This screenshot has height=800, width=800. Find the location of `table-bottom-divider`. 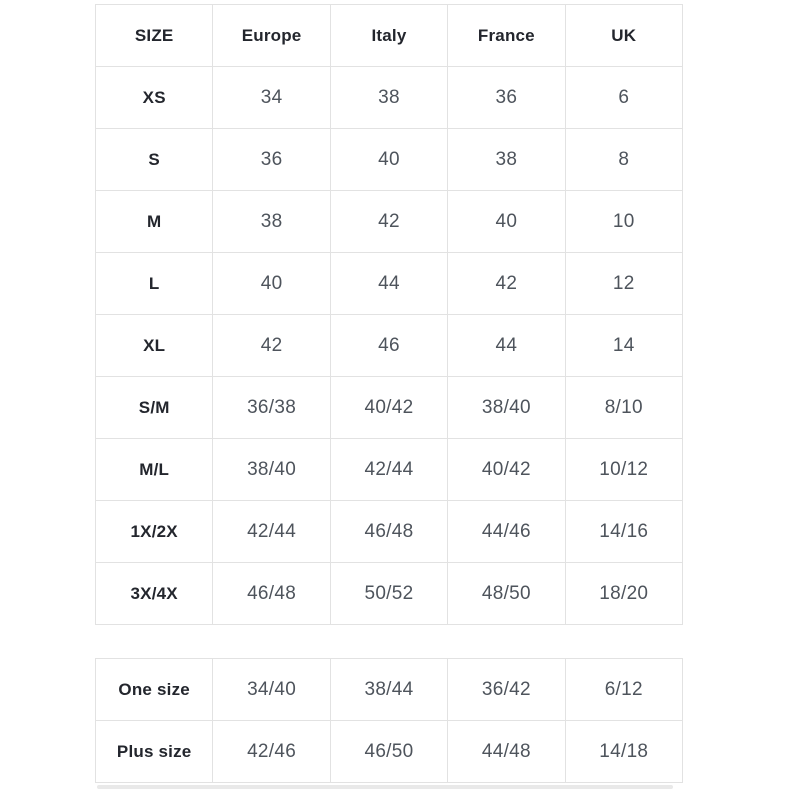

table-bottom-divider is located at coordinates (385, 787).